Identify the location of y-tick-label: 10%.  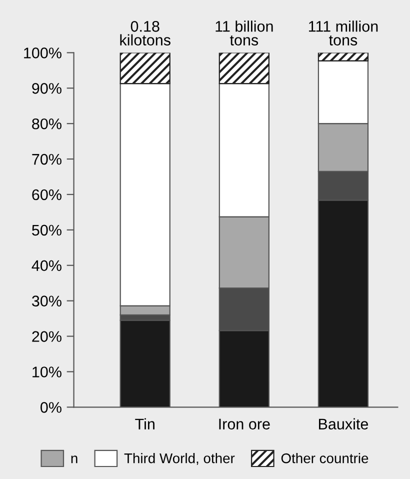
(47, 372).